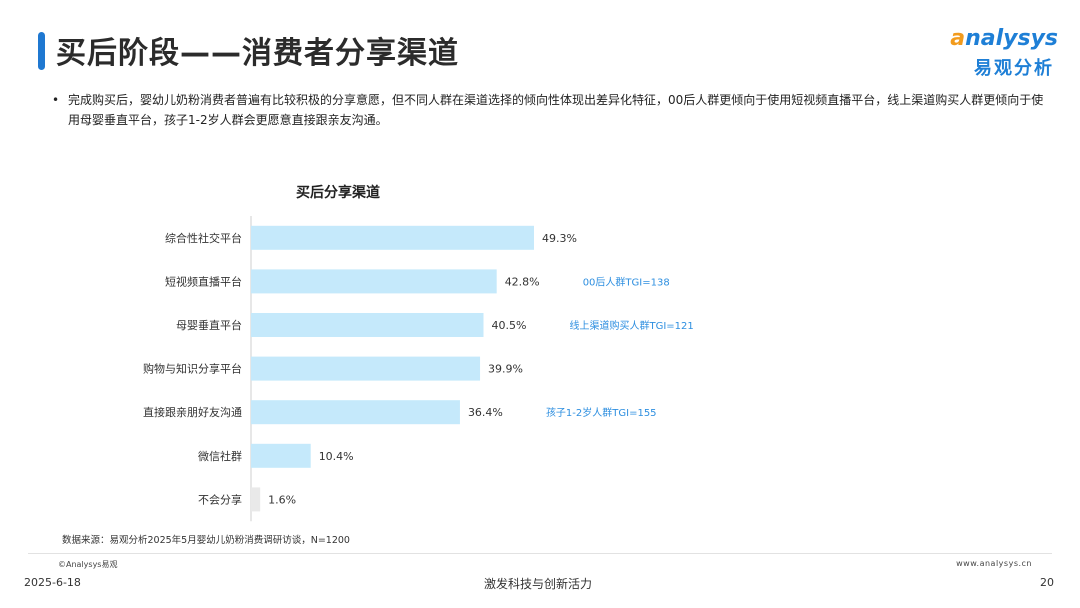  Describe the element at coordinates (1047, 582) in the screenshot. I see `page-number: 20` at that location.